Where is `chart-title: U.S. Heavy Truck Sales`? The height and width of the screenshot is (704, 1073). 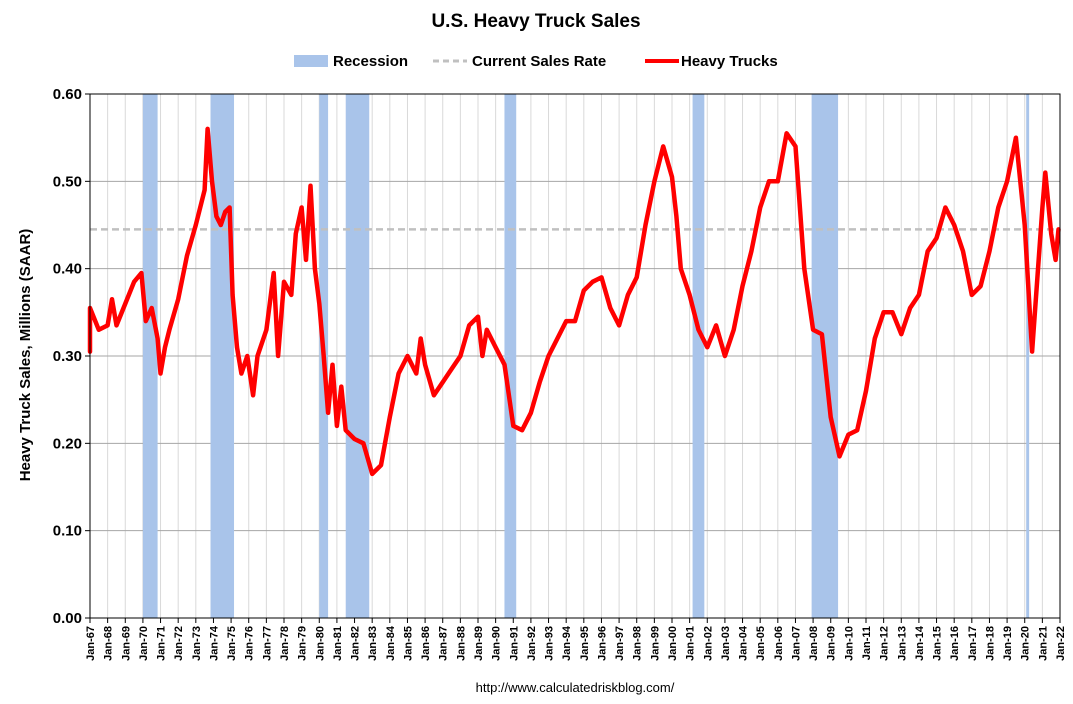 chart-title: U.S. Heavy Truck Sales is located at coordinates (535, 21).